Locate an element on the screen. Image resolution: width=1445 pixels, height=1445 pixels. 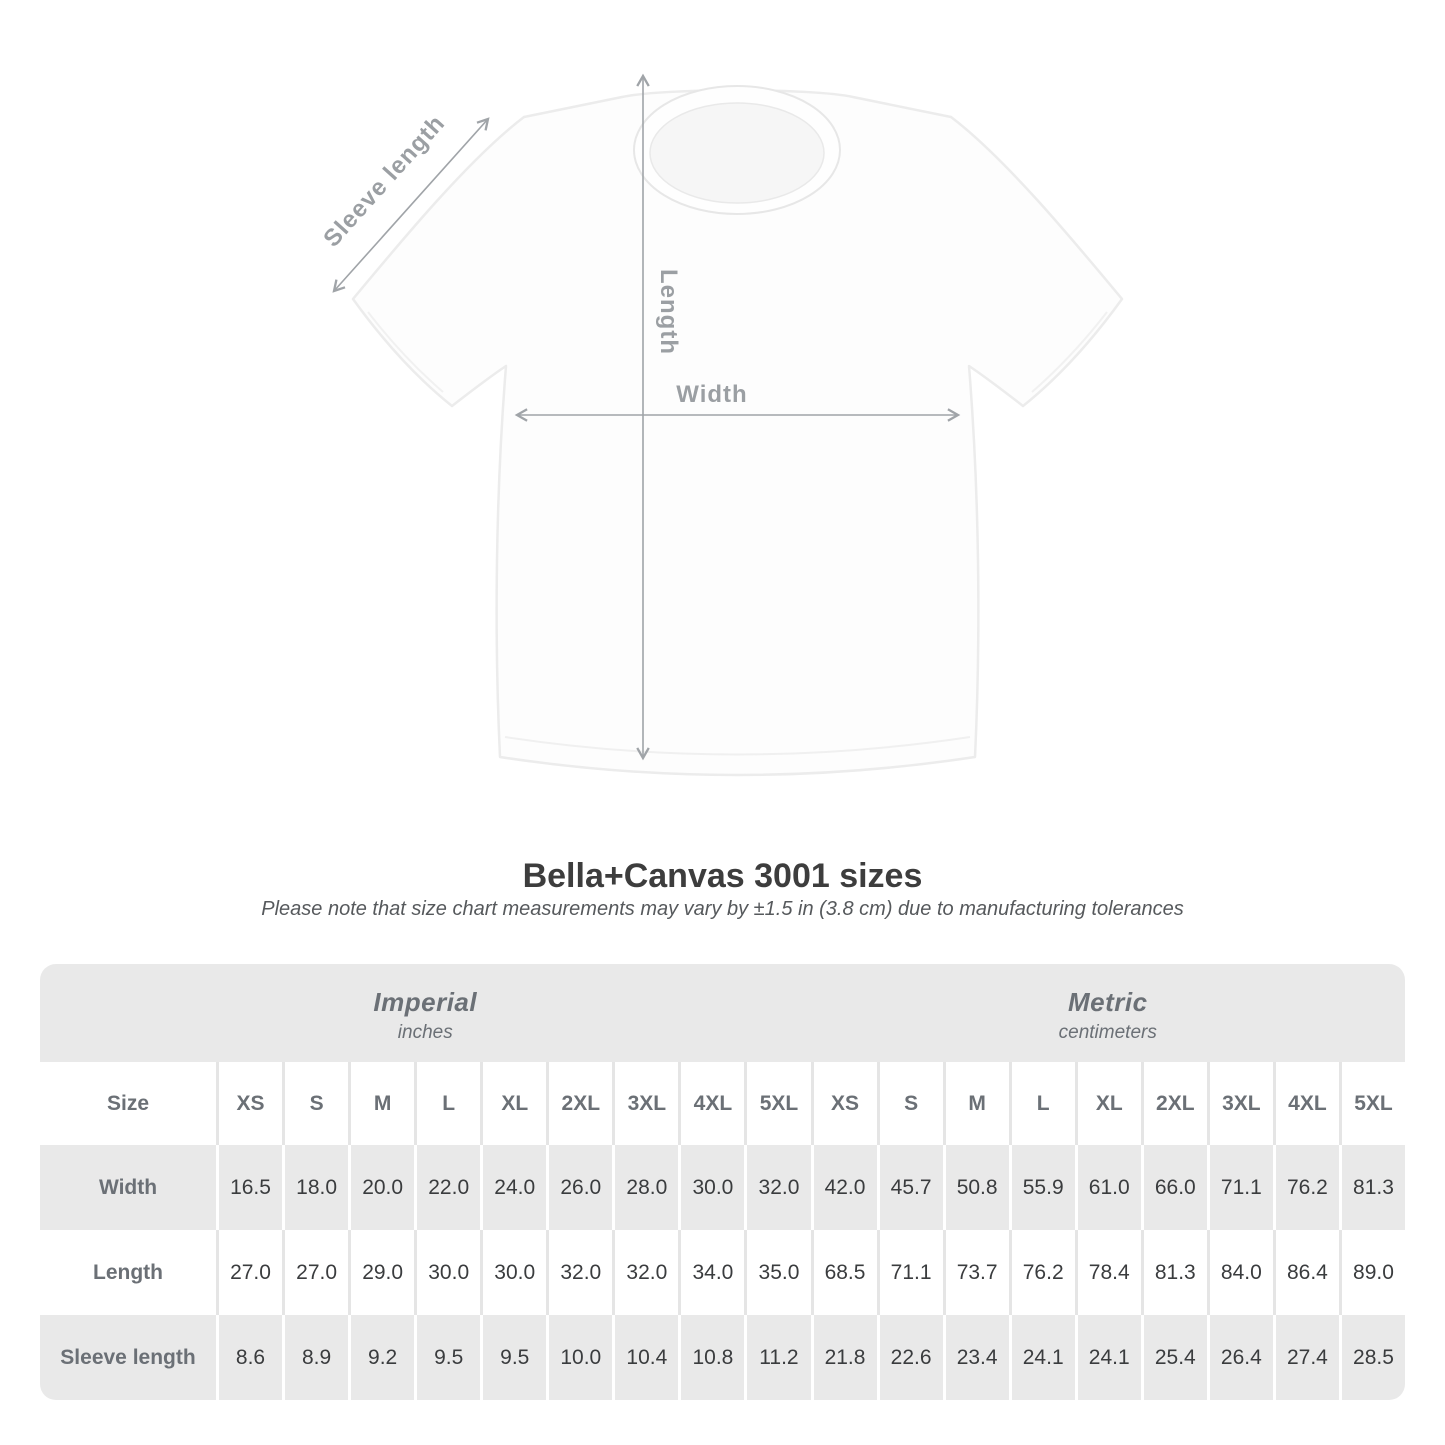
size-header-imperial-l: L is located at coordinates (447, 1103).